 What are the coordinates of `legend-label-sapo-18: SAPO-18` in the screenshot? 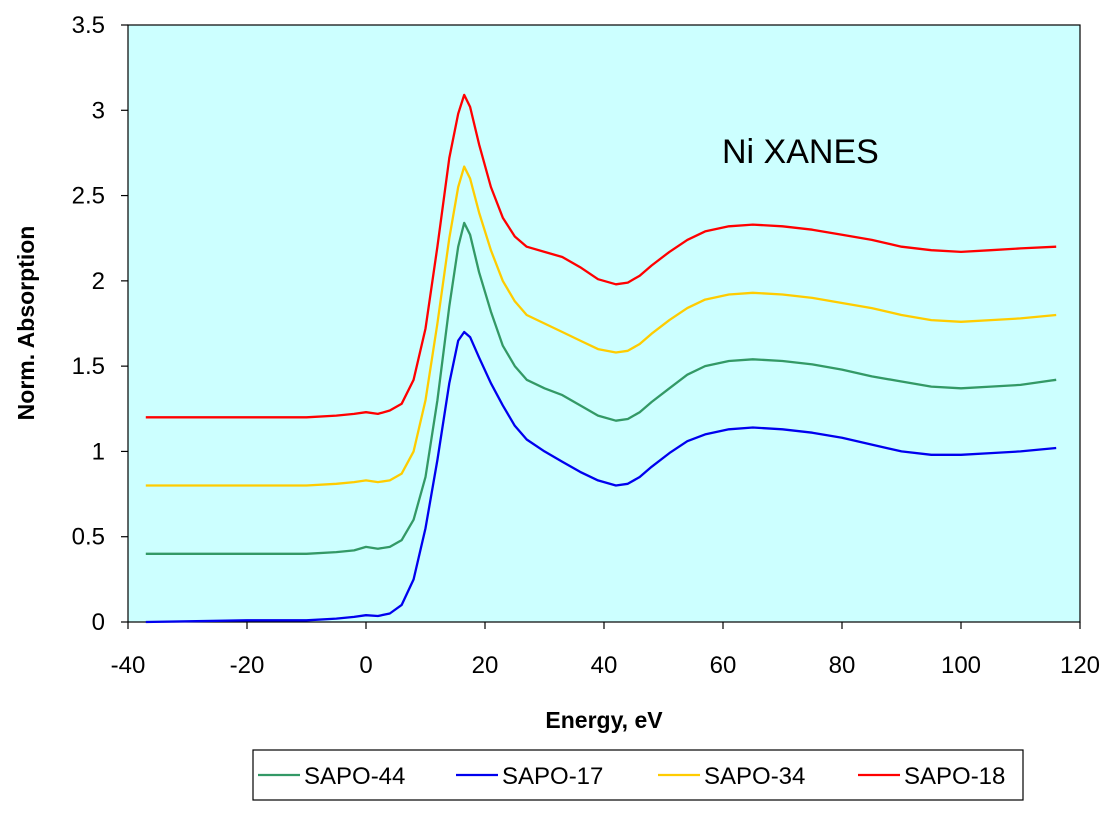 It's located at (954, 776).